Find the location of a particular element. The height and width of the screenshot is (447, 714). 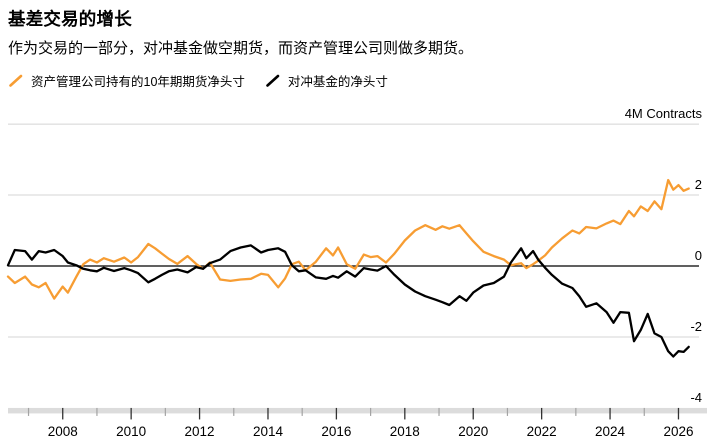

legend-item-hedge-funds: 对冲基金的净头寸 is located at coordinates (326, 80).